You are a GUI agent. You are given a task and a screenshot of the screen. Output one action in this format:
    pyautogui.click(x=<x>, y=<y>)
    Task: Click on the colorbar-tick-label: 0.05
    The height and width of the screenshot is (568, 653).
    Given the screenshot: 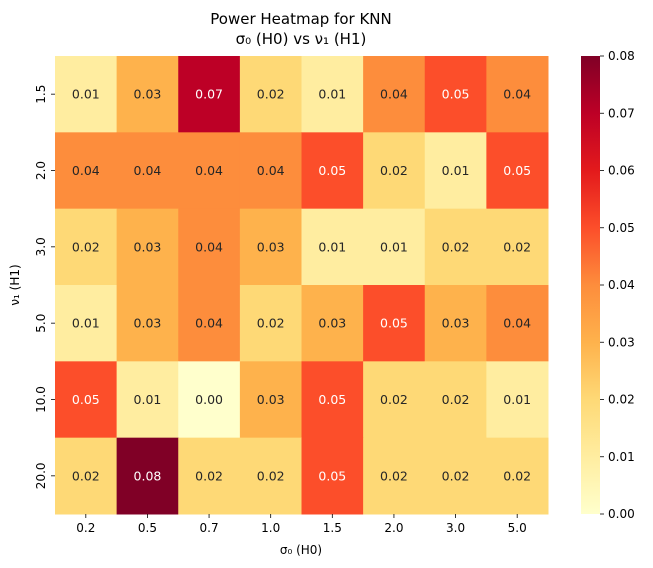 What is the action you would take?
    pyautogui.click(x=621, y=228)
    